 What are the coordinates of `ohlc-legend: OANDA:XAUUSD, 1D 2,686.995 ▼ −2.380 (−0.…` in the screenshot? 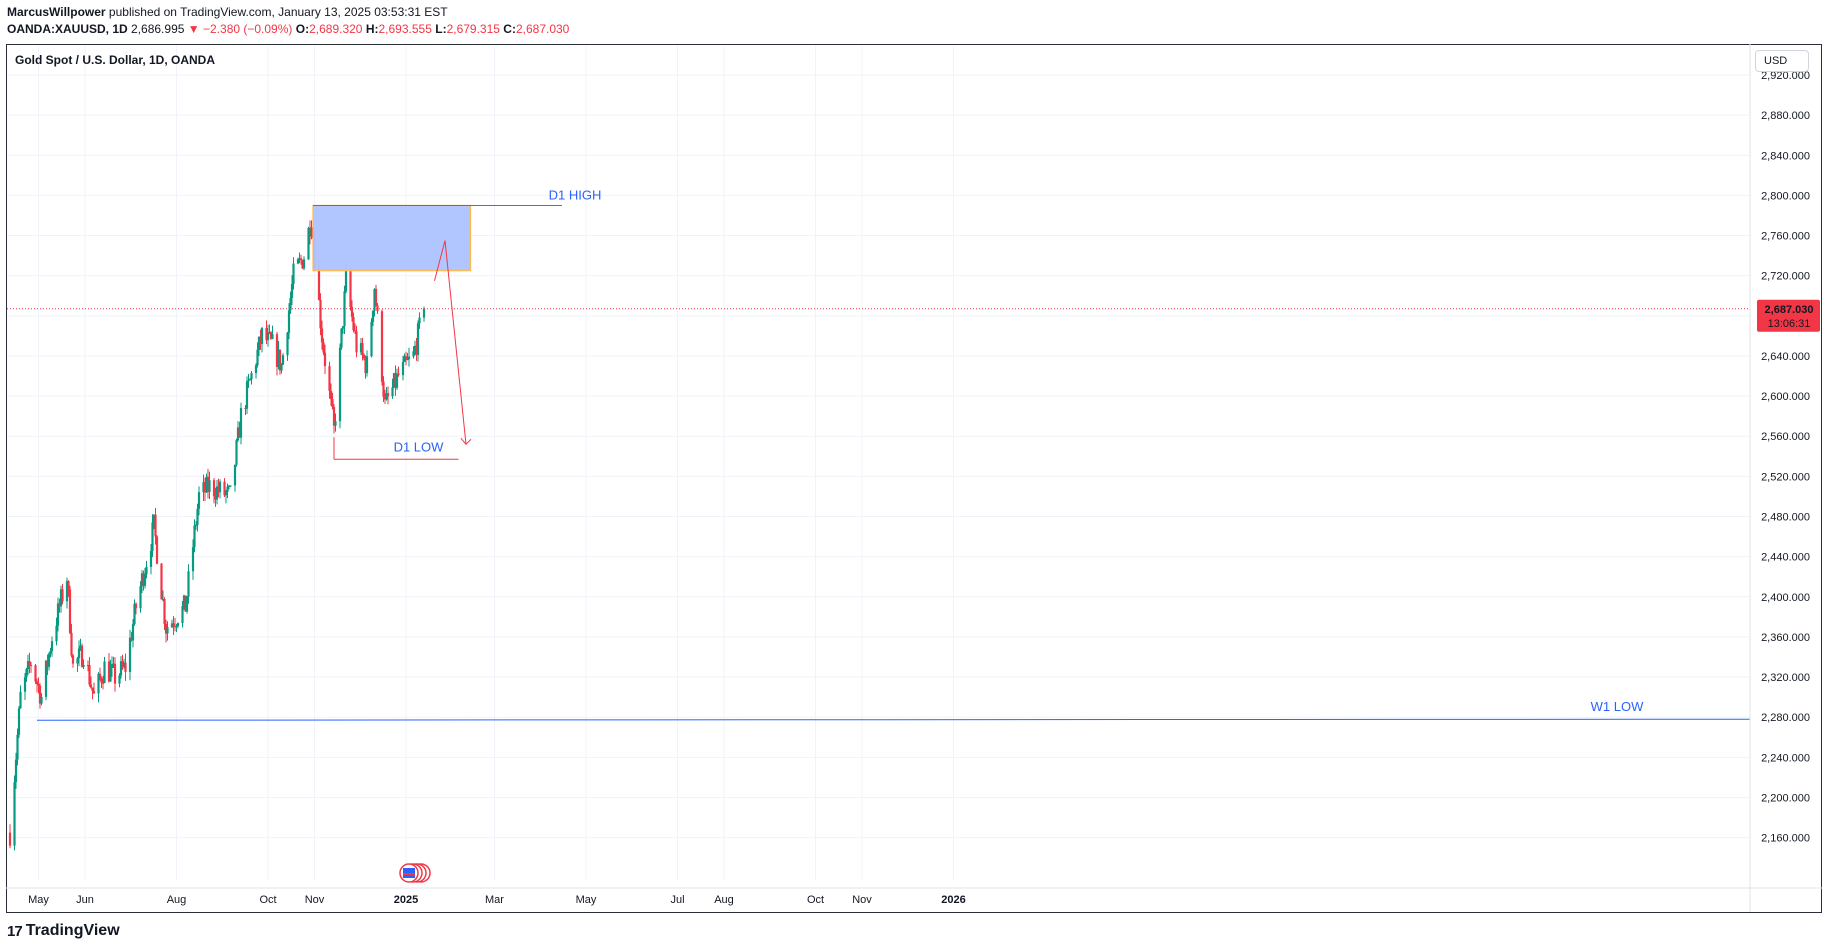 It's located at (288, 29).